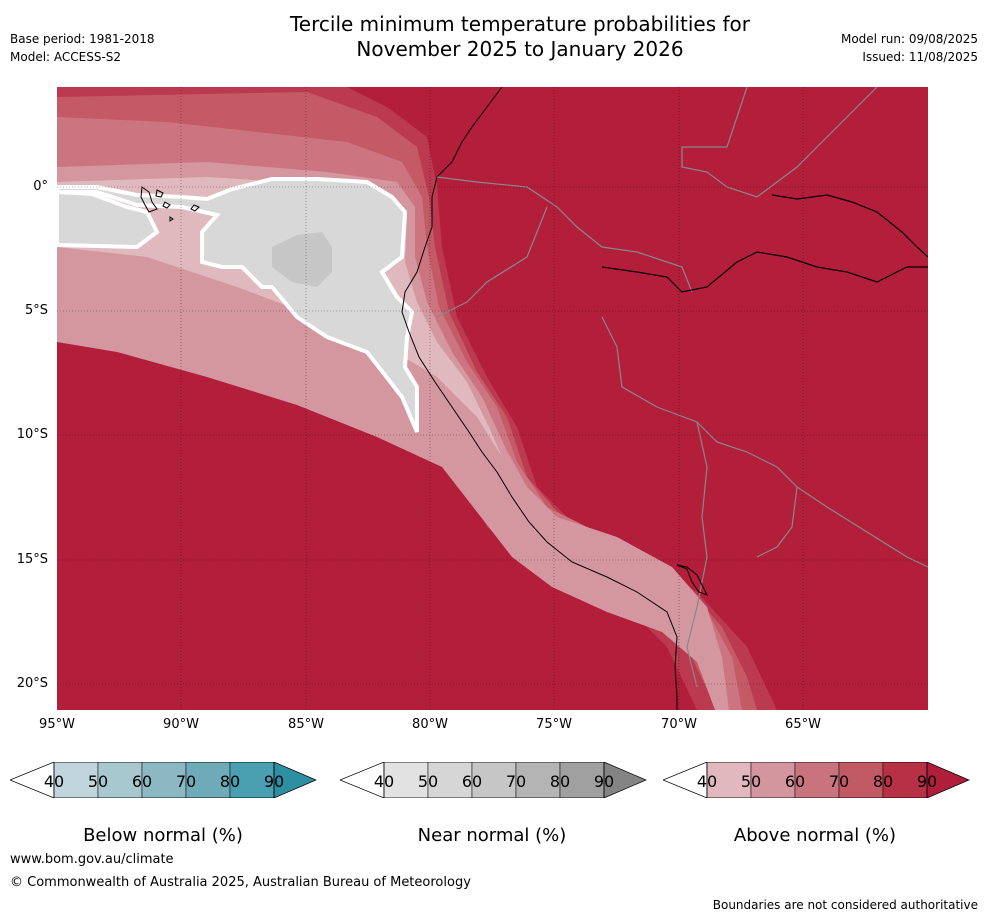  Describe the element at coordinates (909, 48) in the screenshot. I see `header-meta-right: Model run: 09/08/2025 Issued: 11/08/2025` at that location.